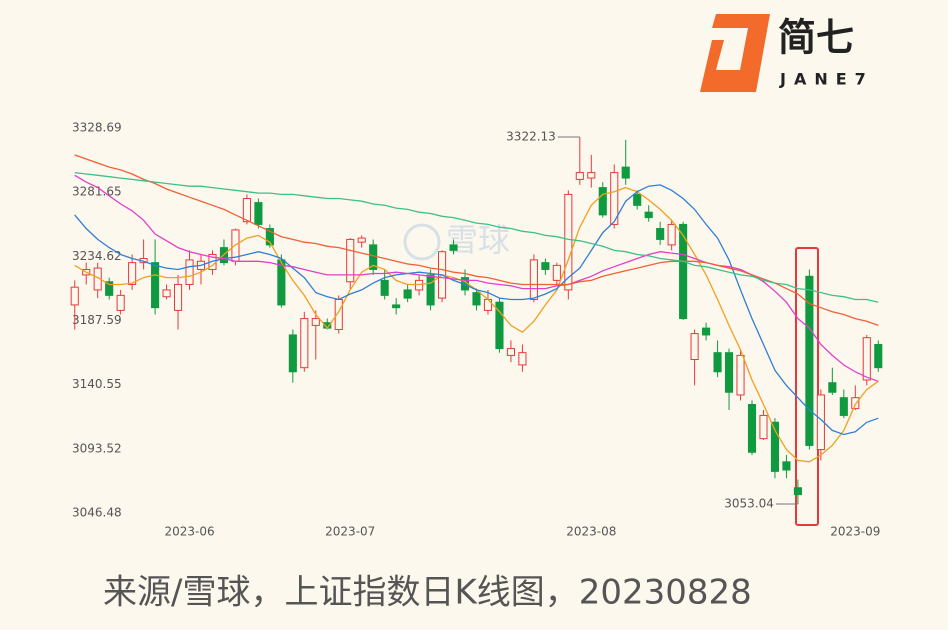 The height and width of the screenshot is (630, 948). I want to click on logo-latin: JANE7, so click(826, 79).